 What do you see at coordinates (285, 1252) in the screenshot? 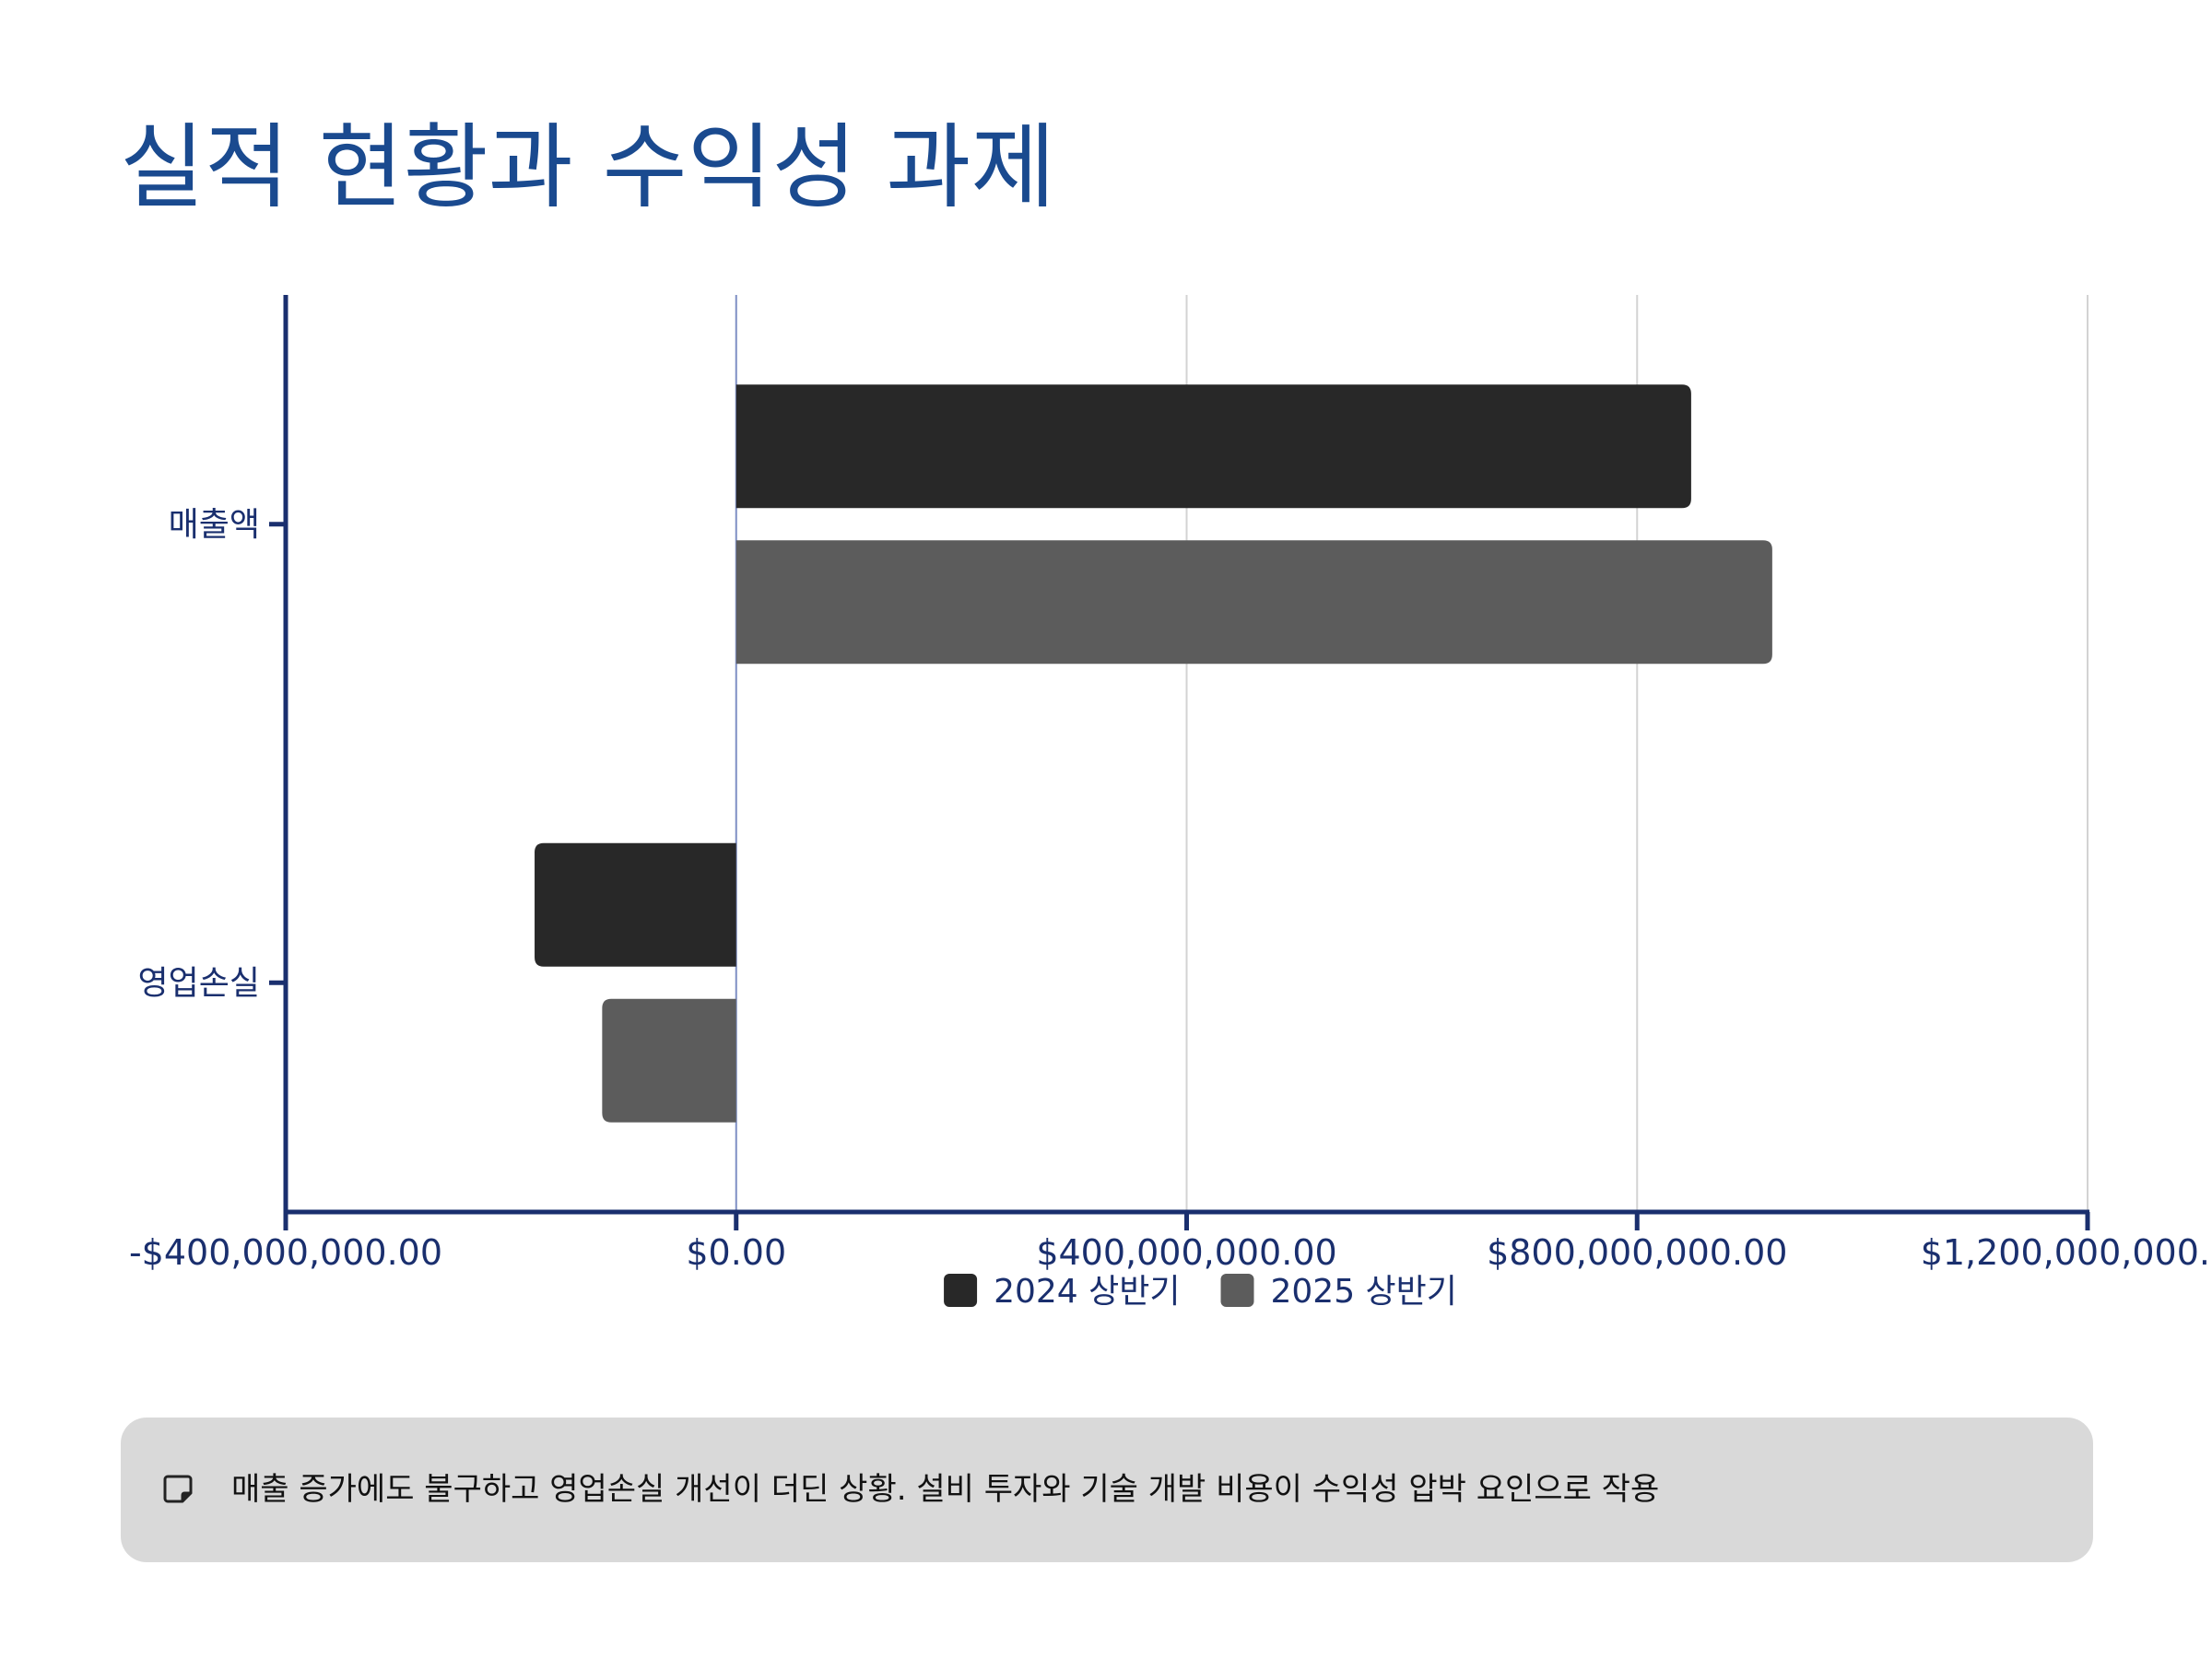
I see `x-tick-label: -$400,000,000.00` at bounding box center [285, 1252].